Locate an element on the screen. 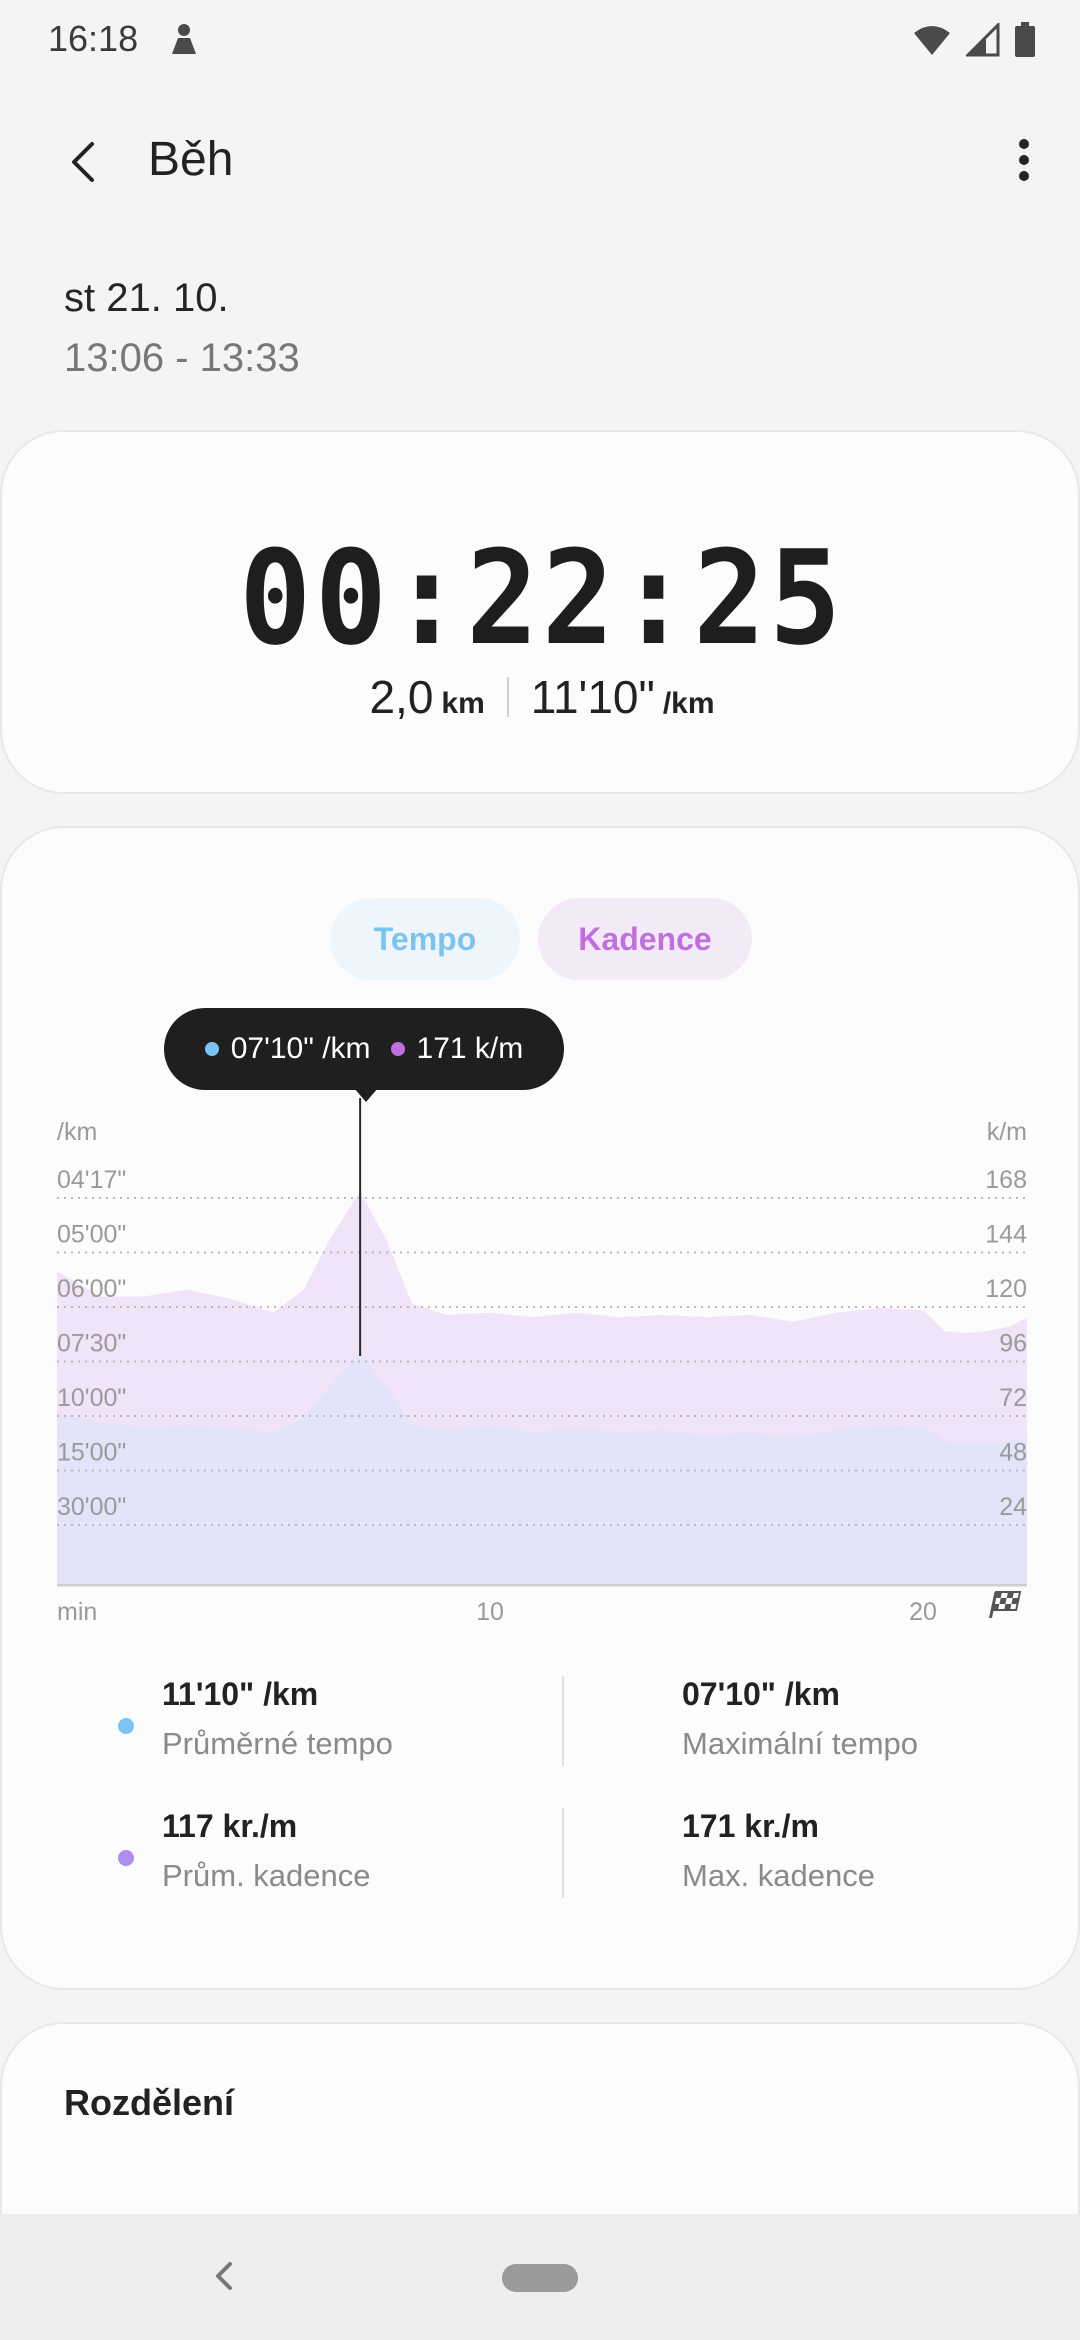  avg-tempo-value: 11'10" /km is located at coordinates (240, 1694).